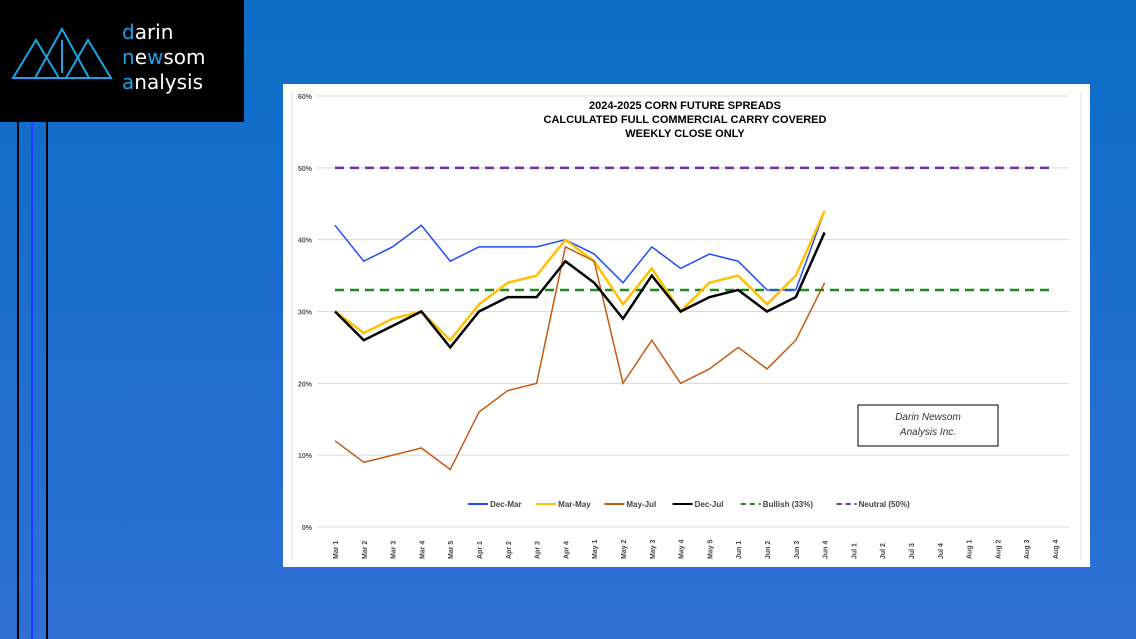  Describe the element at coordinates (305, 97) in the screenshot. I see `y-tick-label: 60%` at that location.